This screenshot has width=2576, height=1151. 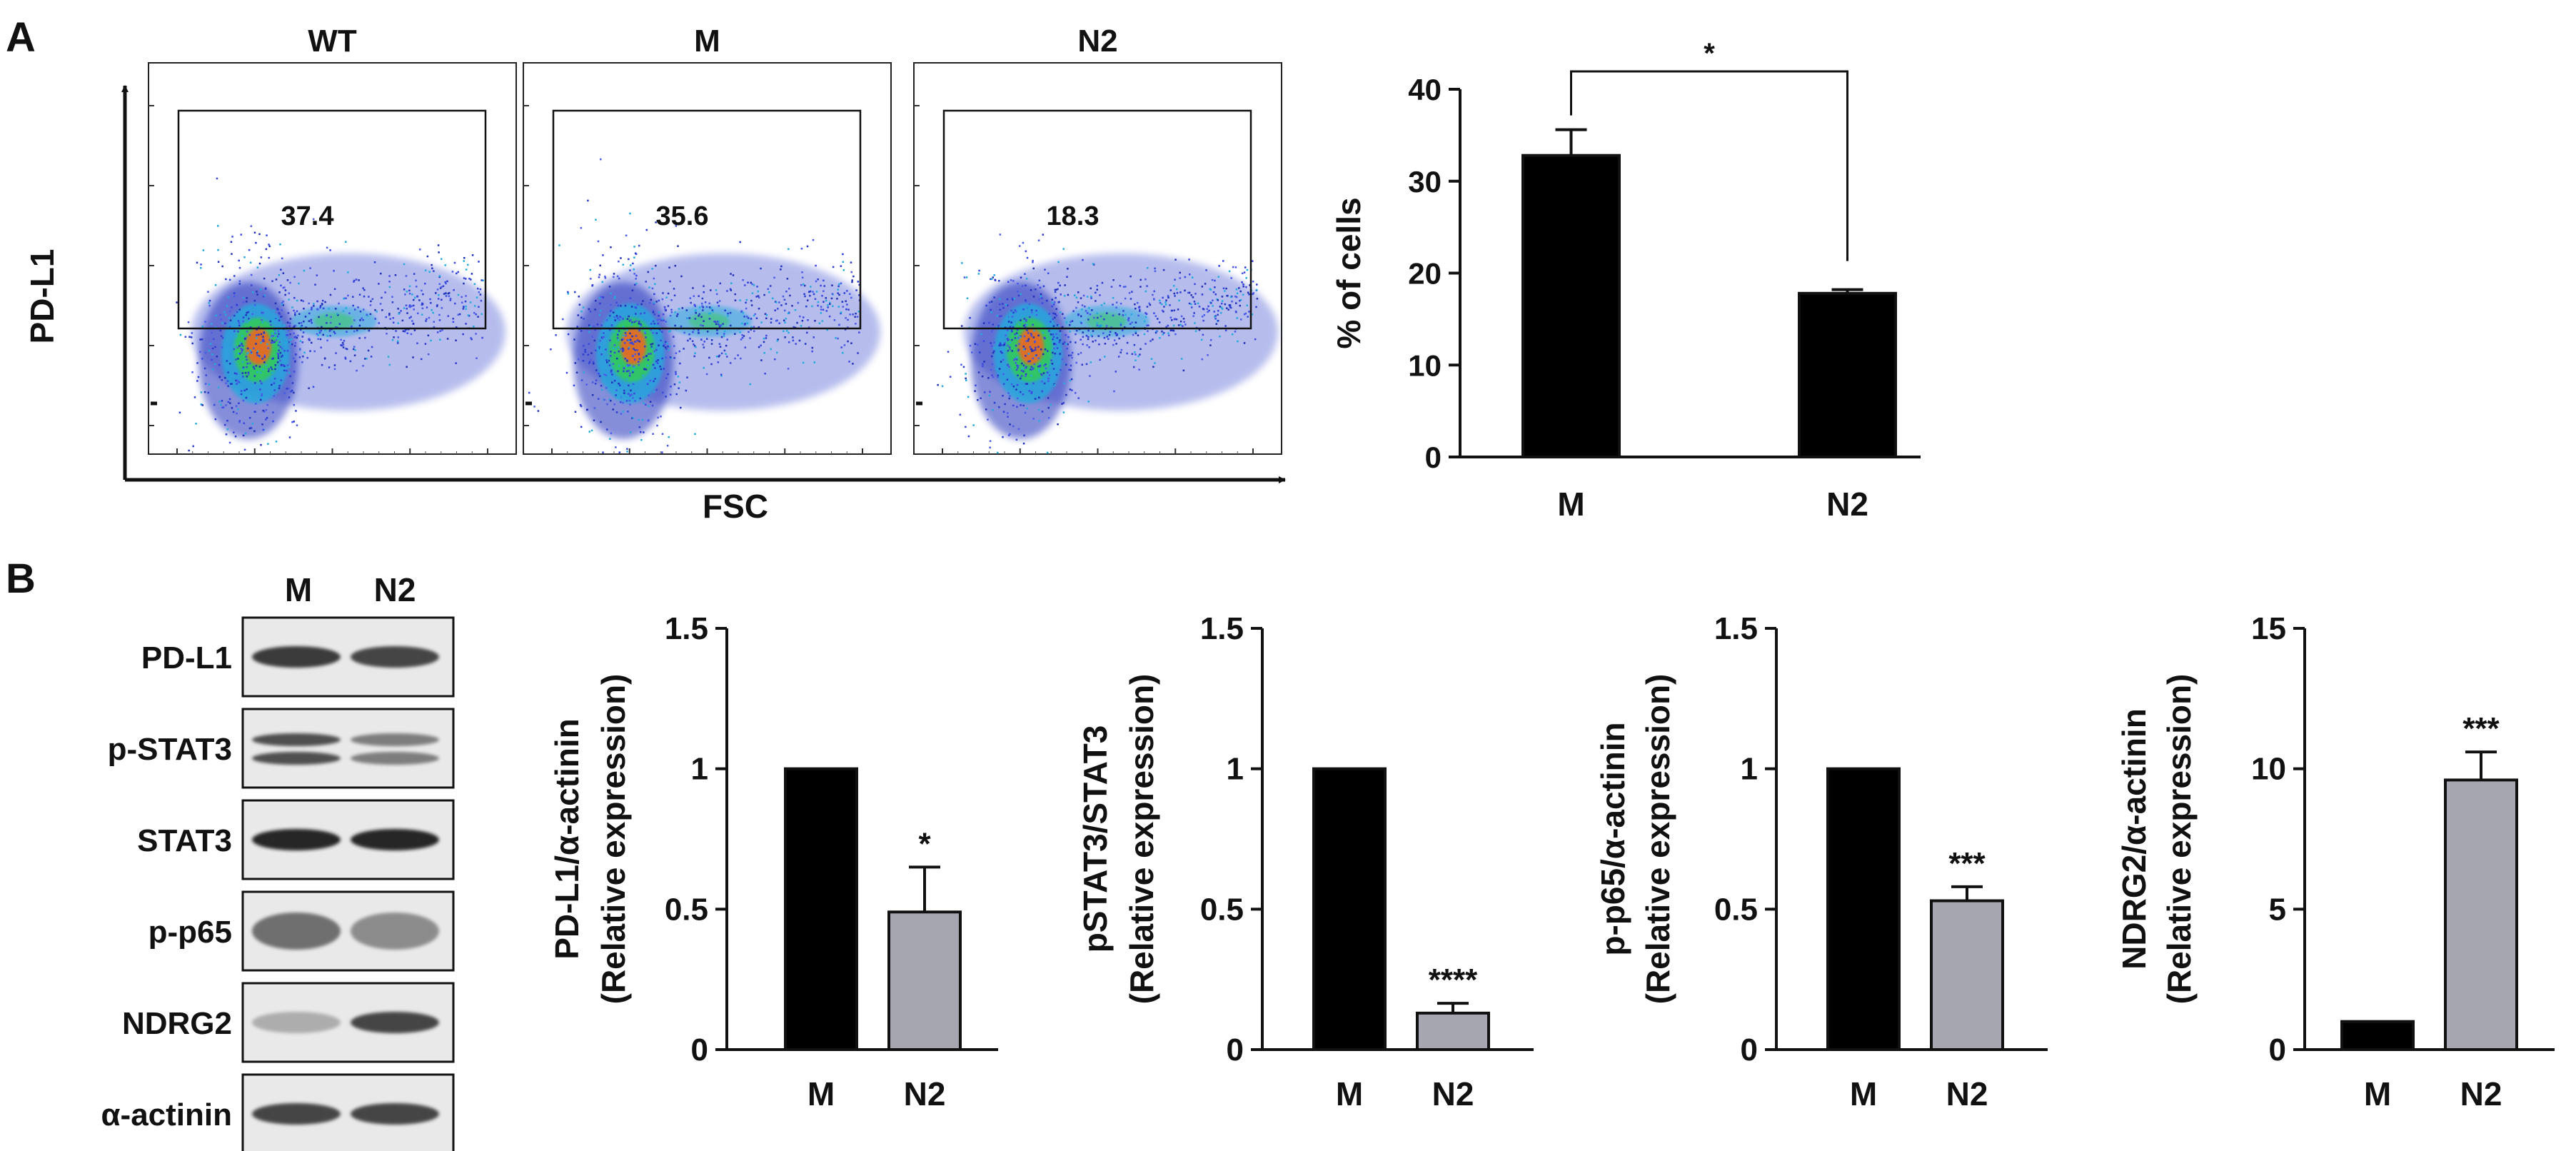 I want to click on y-tick-label: 30, so click(x=1425, y=181).